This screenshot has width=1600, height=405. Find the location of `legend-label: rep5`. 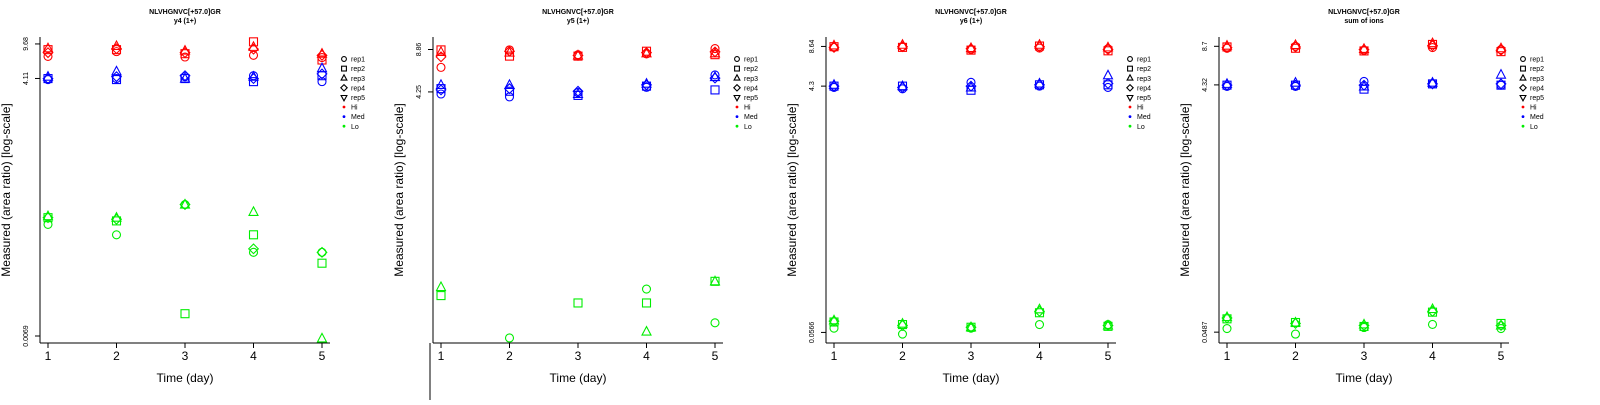

legend-label: rep5 is located at coordinates (1144, 98).